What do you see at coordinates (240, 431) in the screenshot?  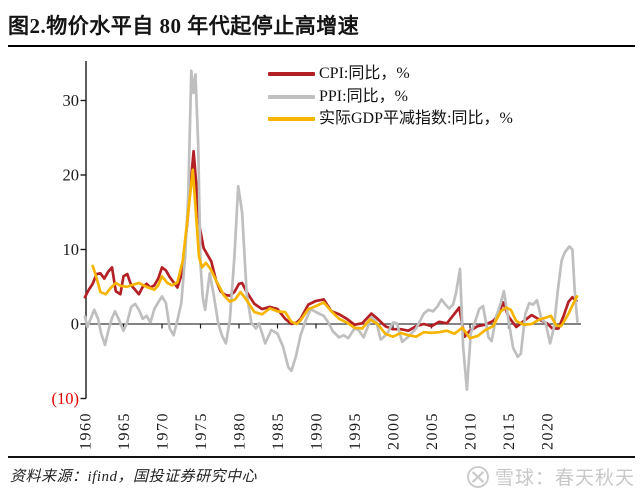 I see `x-tick-label: 1980` at bounding box center [240, 431].